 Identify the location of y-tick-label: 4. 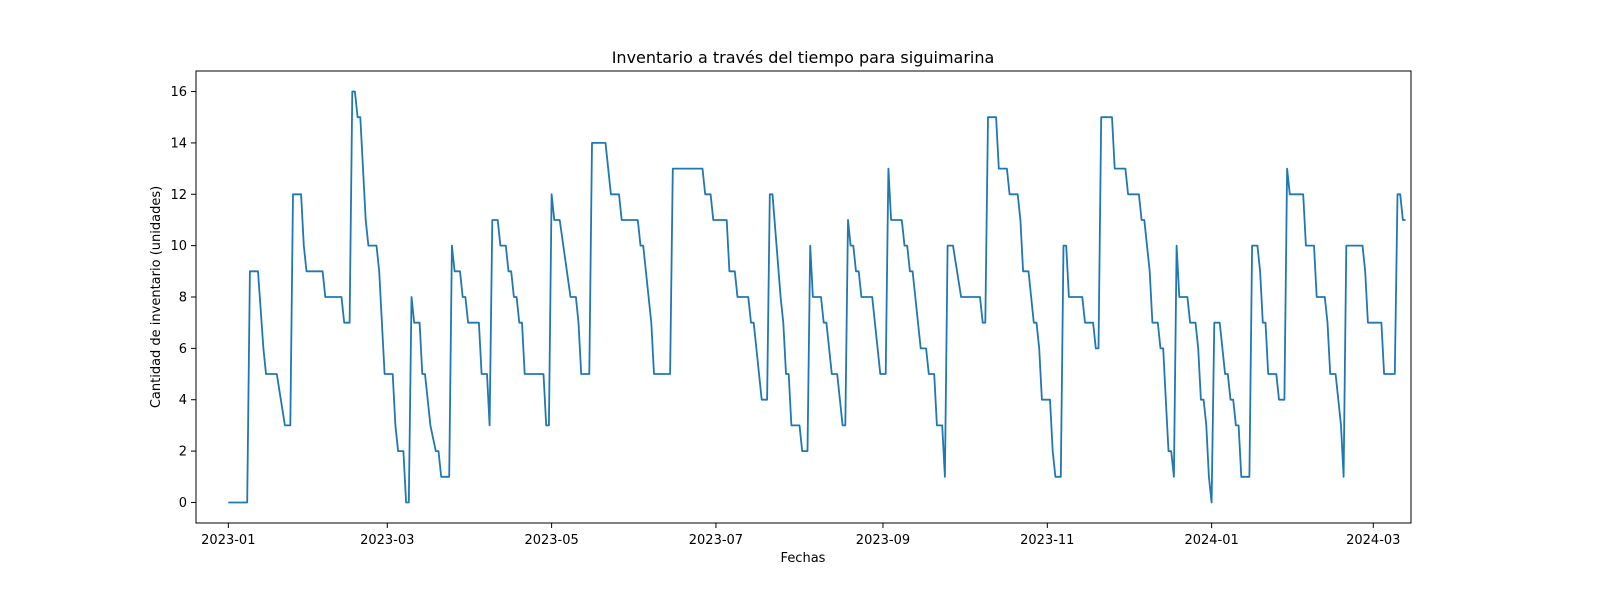
(183, 400).